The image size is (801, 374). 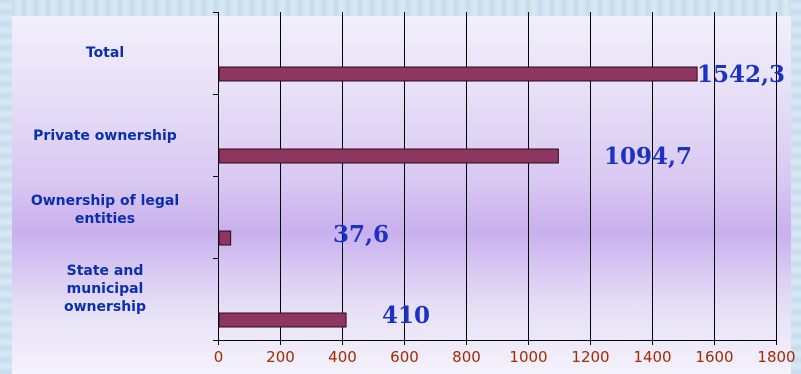 What do you see at coordinates (342, 357) in the screenshot?
I see `x-tick-label: 400` at bounding box center [342, 357].